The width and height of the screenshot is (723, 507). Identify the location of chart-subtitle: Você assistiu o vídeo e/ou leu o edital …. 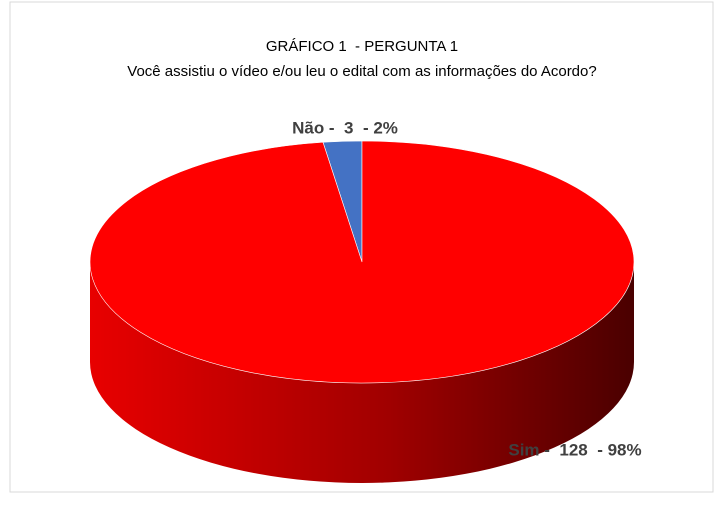
(361, 71).